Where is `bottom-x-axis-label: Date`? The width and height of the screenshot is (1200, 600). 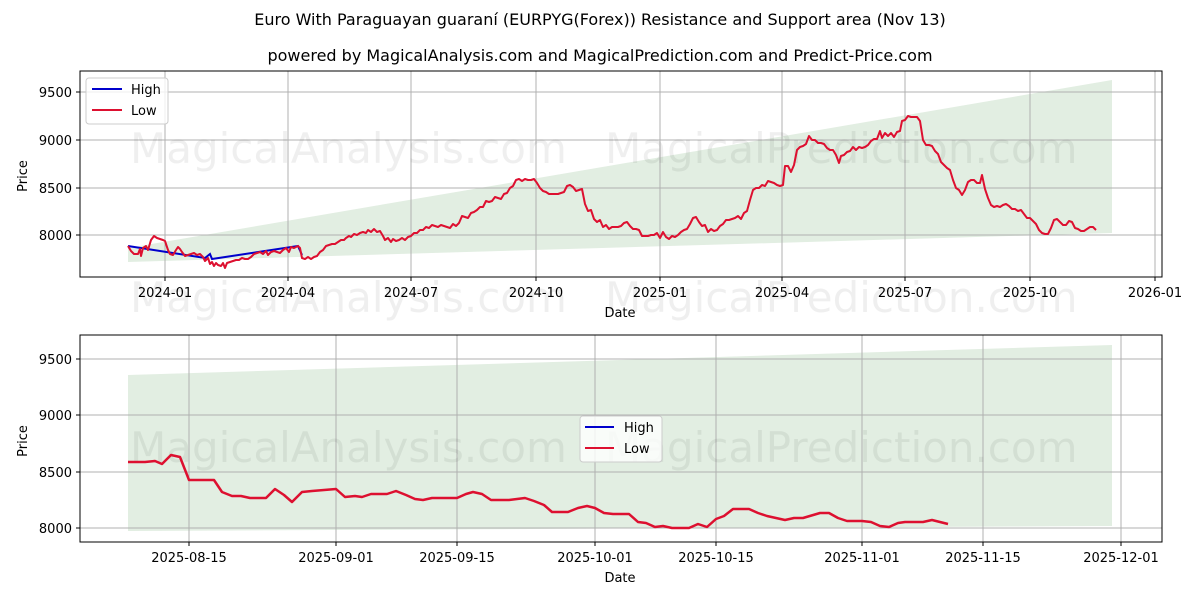 bottom-x-axis-label: Date is located at coordinates (619, 578).